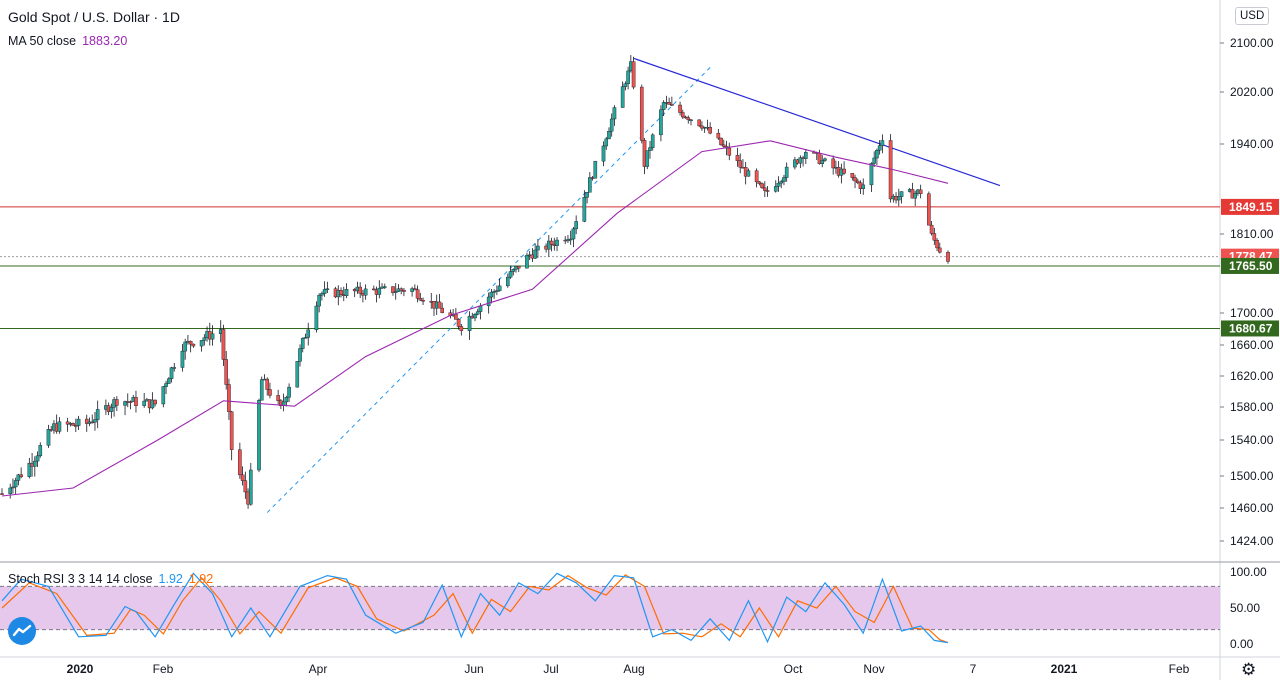  Describe the element at coordinates (1250, 328) in the screenshot. I see `support-price-tag` at that location.